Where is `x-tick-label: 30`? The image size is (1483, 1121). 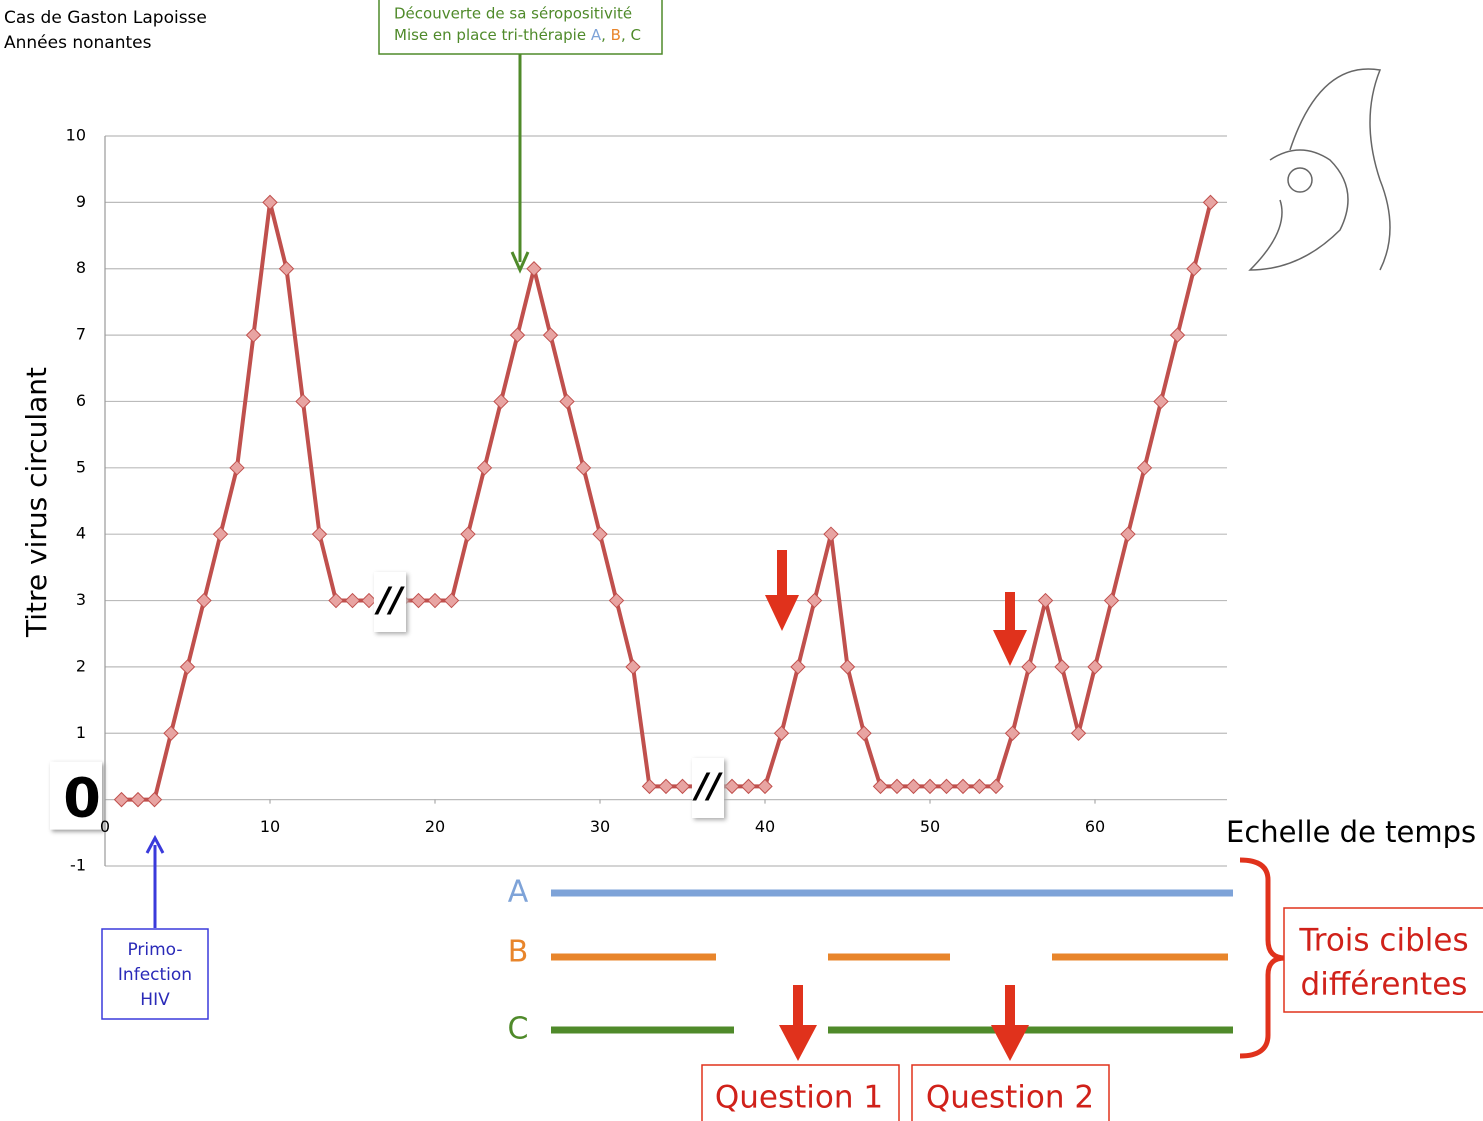 x-tick-label: 30 is located at coordinates (600, 826).